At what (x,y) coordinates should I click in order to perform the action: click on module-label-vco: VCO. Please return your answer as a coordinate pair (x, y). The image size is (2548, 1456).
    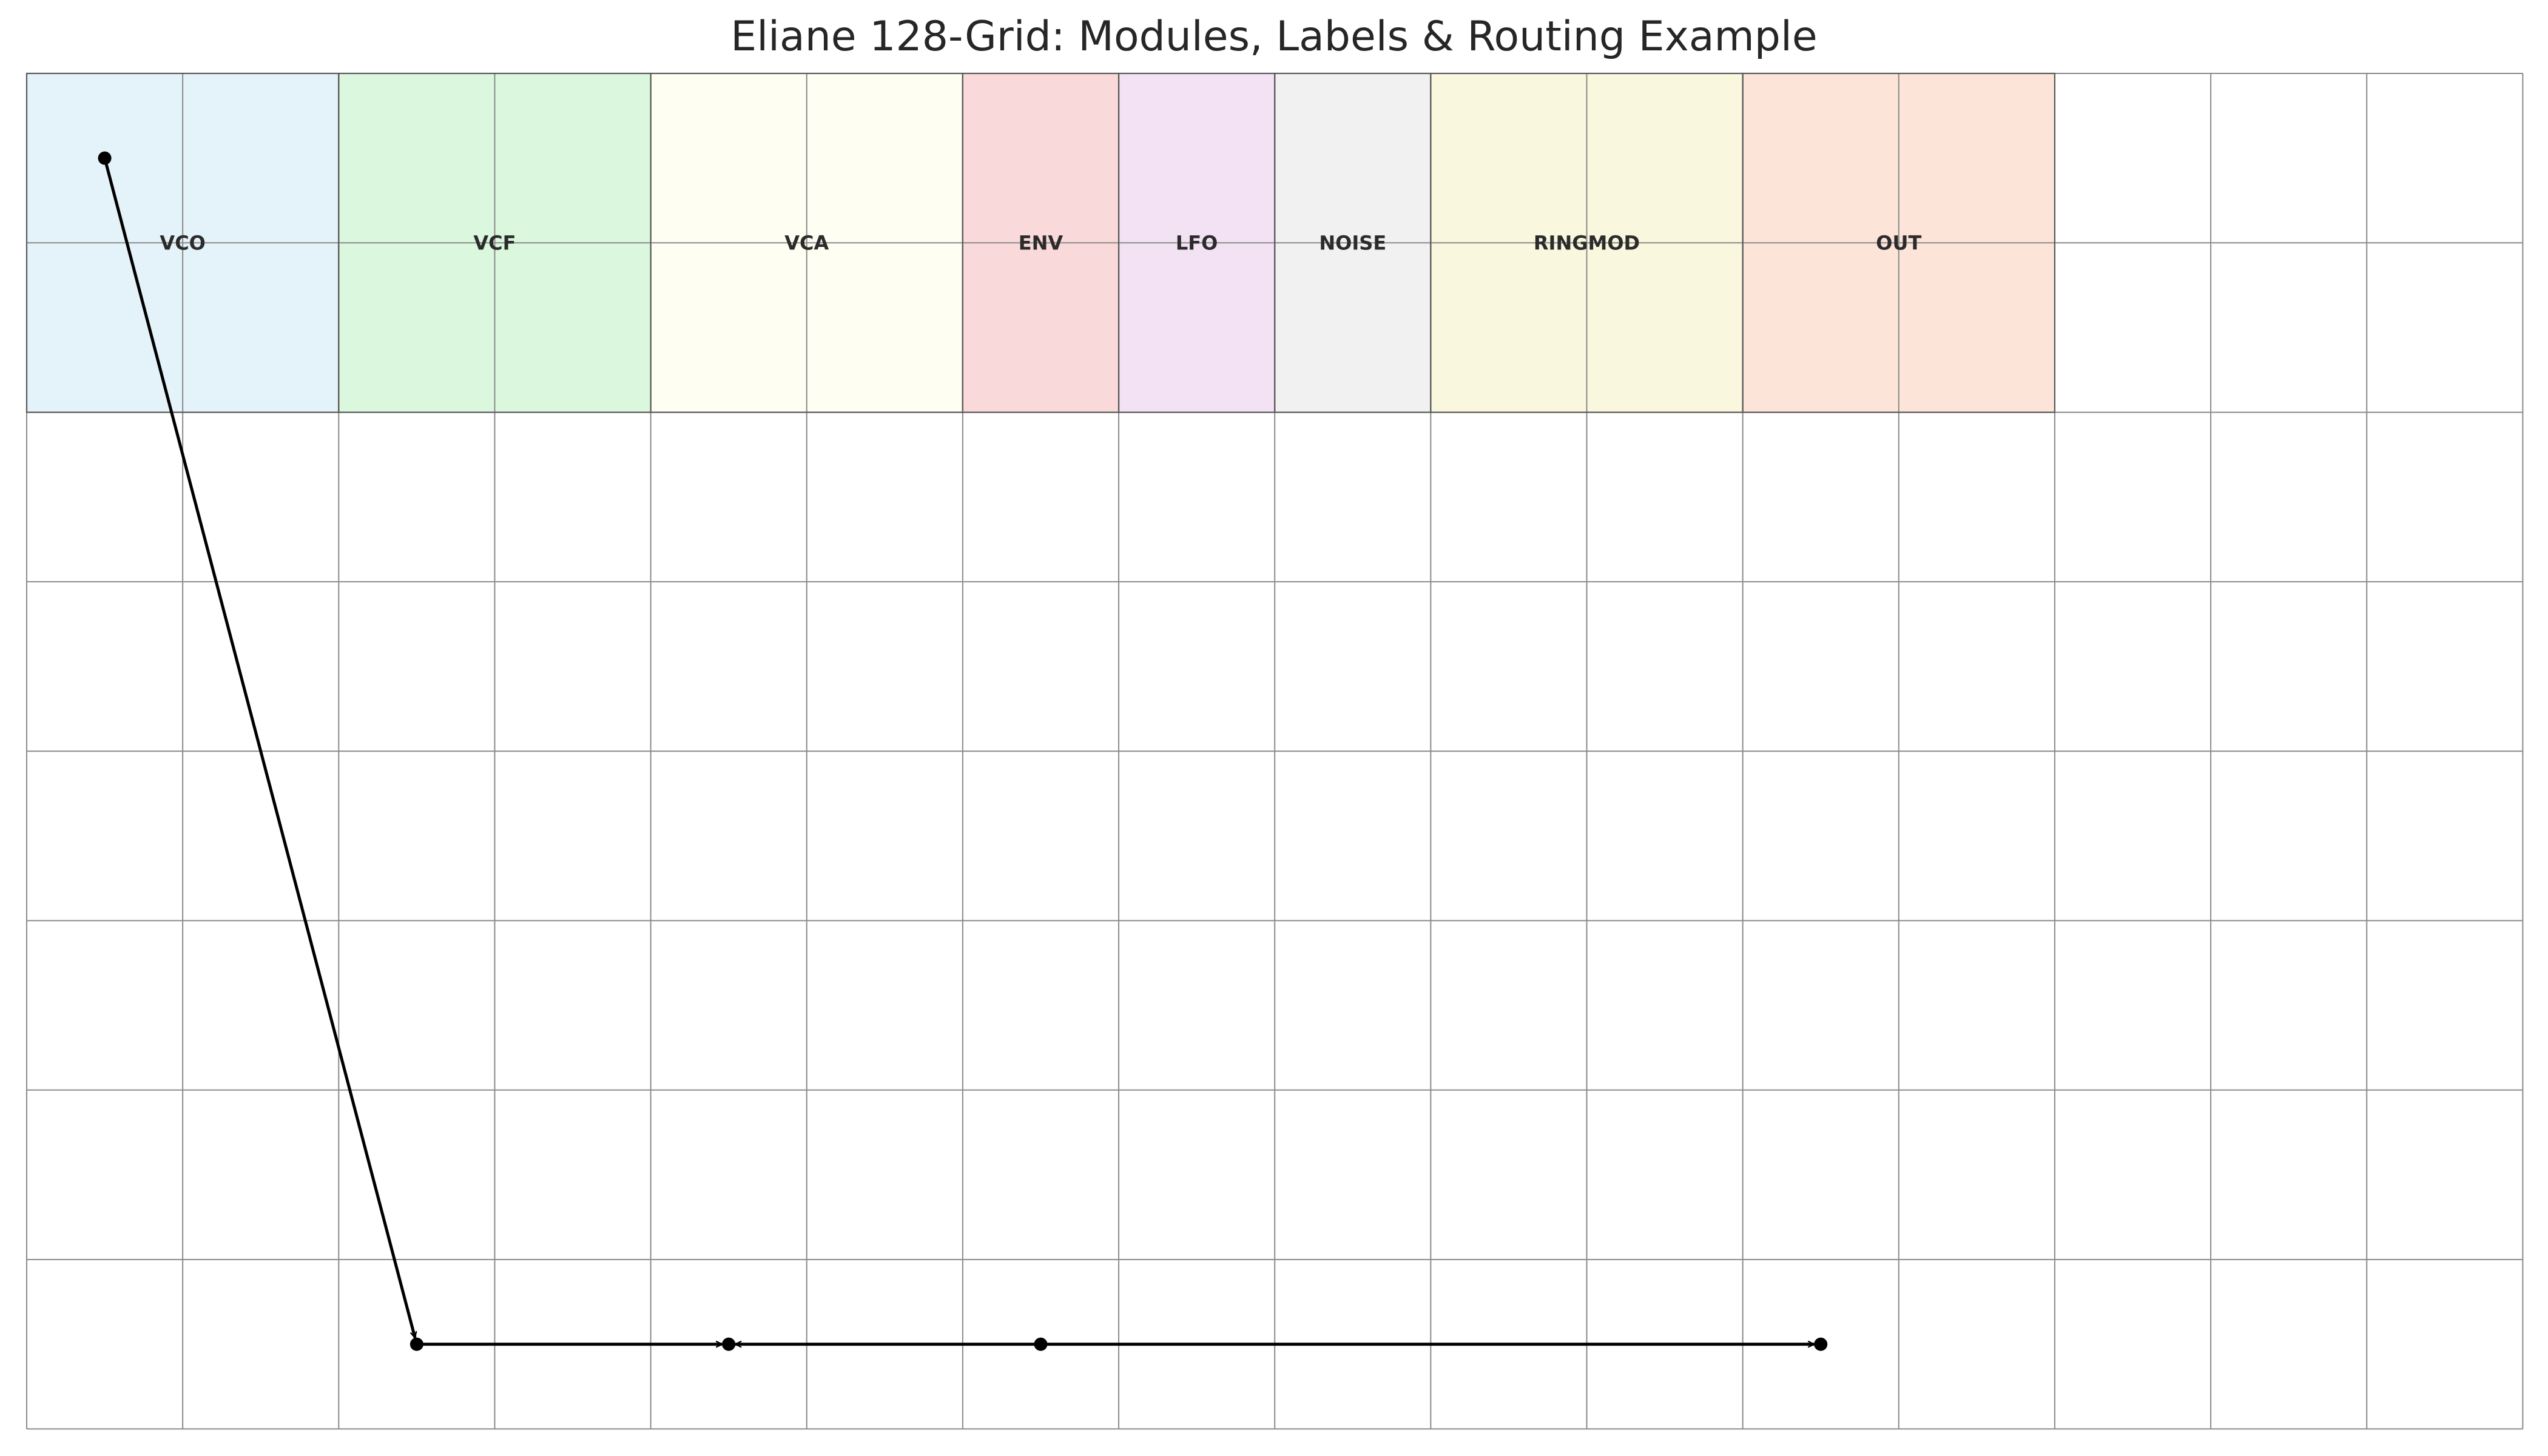
    Looking at the image, I should click on (182, 242).